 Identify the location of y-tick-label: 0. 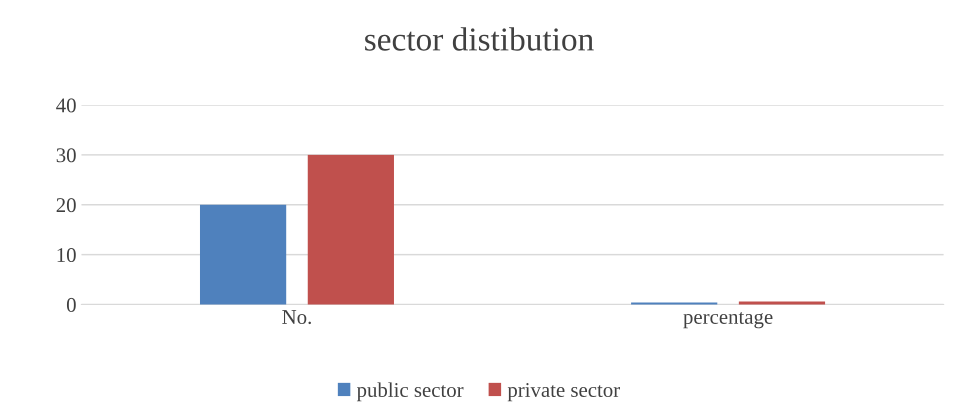
(71, 305).